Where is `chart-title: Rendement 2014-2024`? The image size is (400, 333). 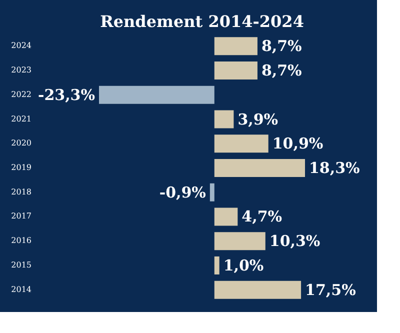 chart-title: Rendement 2014-2024 is located at coordinates (202, 21).